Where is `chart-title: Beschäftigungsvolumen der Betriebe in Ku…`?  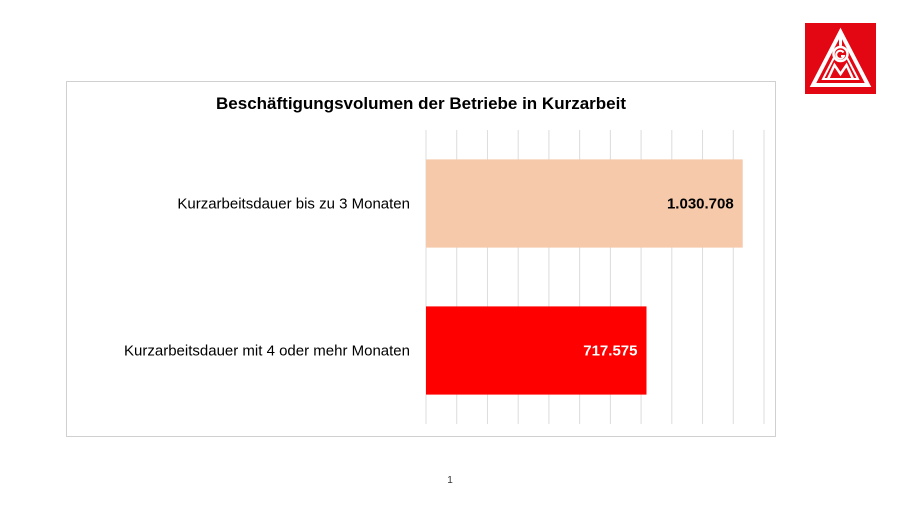
chart-title: Beschäftigungsvolumen der Betriebe in Ku… is located at coordinates (421, 103).